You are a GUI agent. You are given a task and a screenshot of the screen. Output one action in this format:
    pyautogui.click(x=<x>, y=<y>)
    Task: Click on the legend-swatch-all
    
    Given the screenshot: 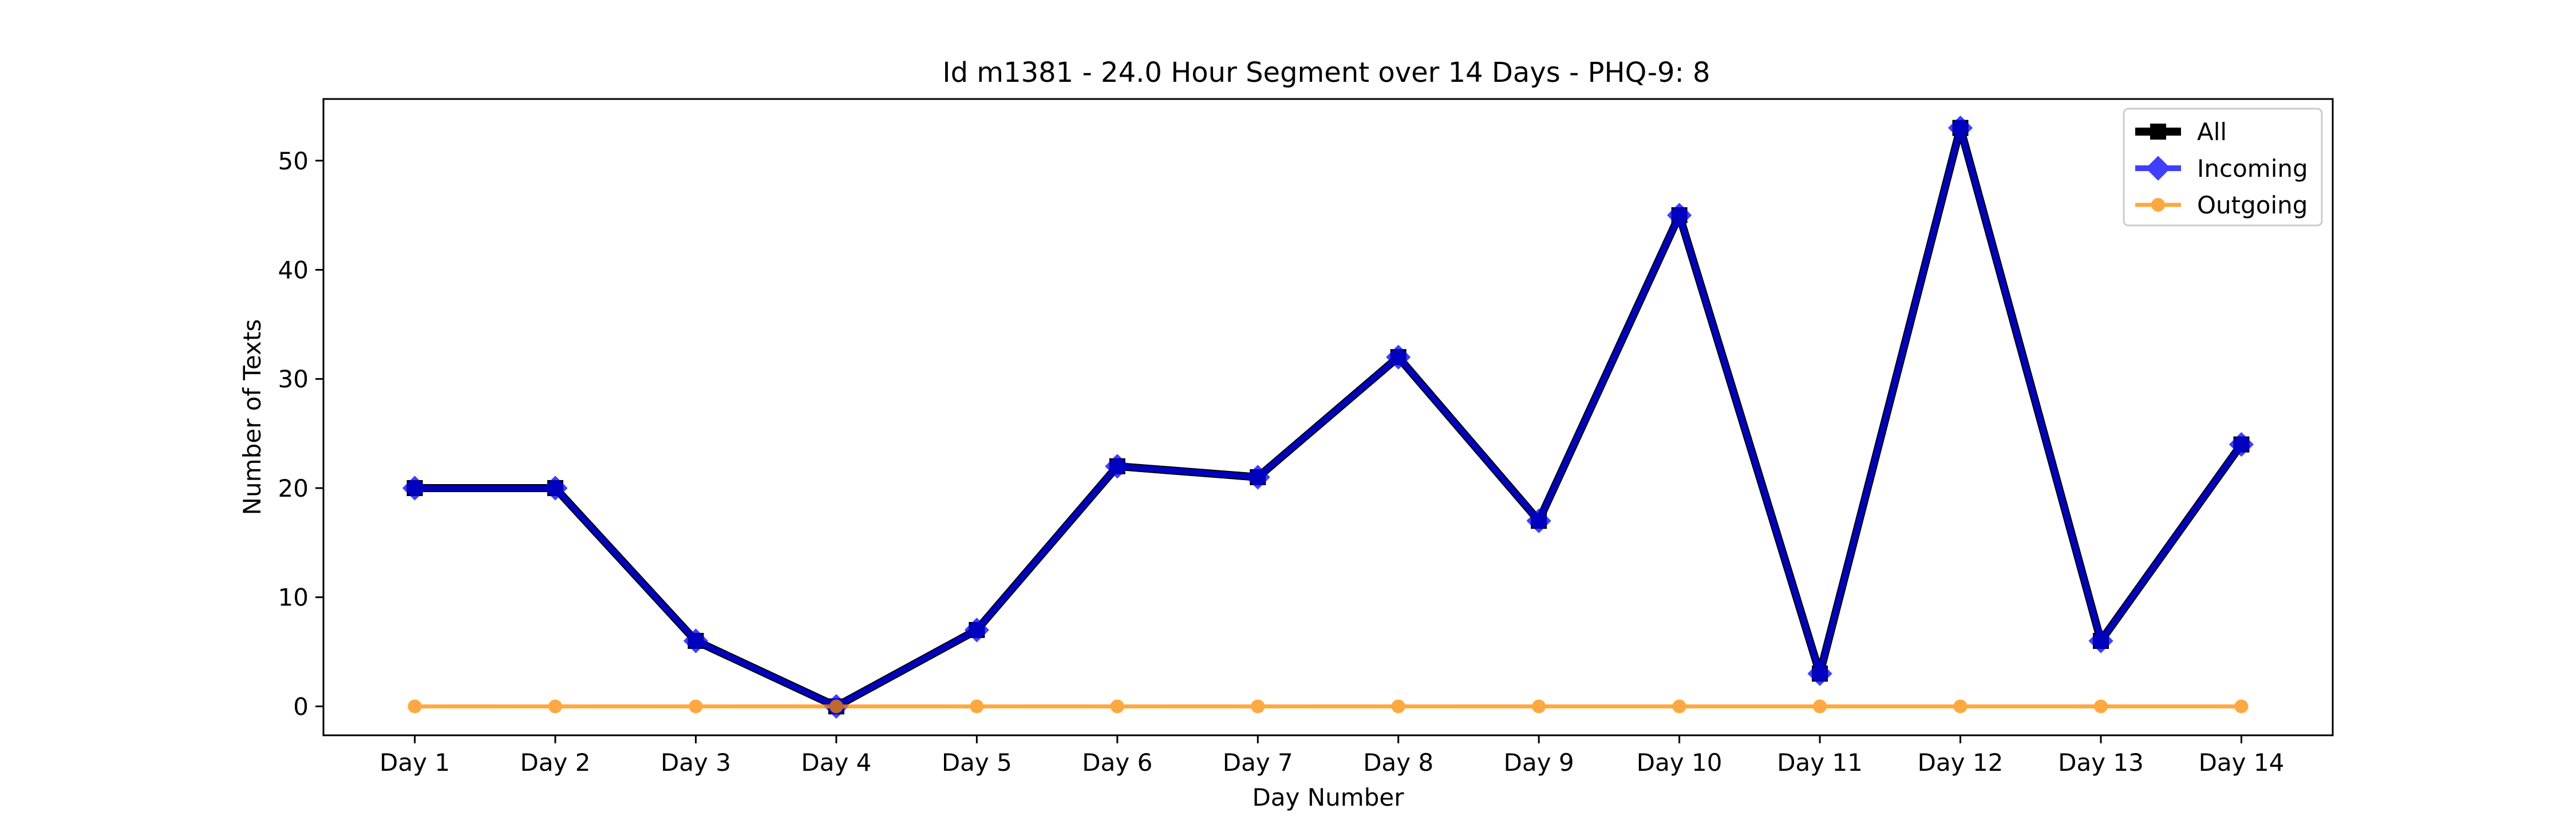 What is the action you would take?
    pyautogui.click(x=2158, y=132)
    